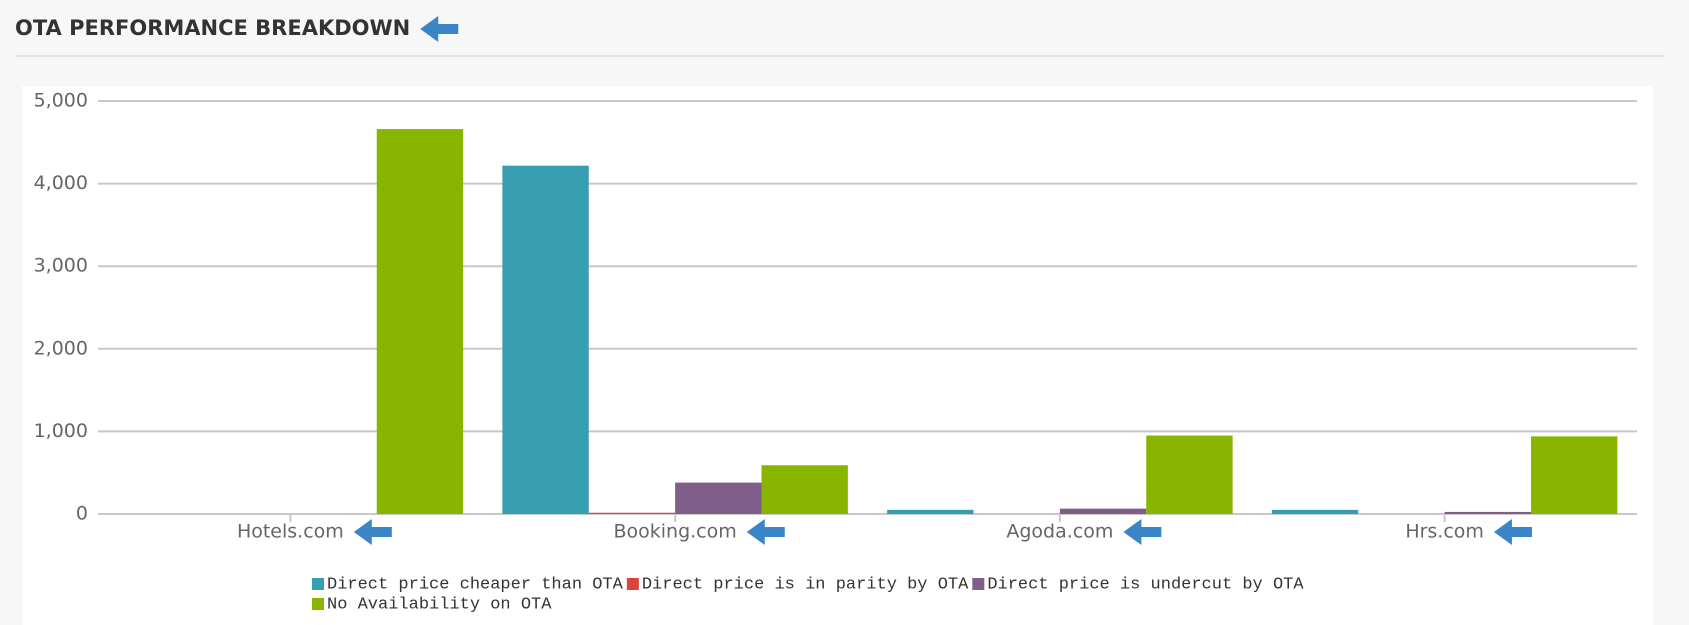 This screenshot has width=1689, height=625. I want to click on x-tick-label: Hrs.com, so click(1444, 532).